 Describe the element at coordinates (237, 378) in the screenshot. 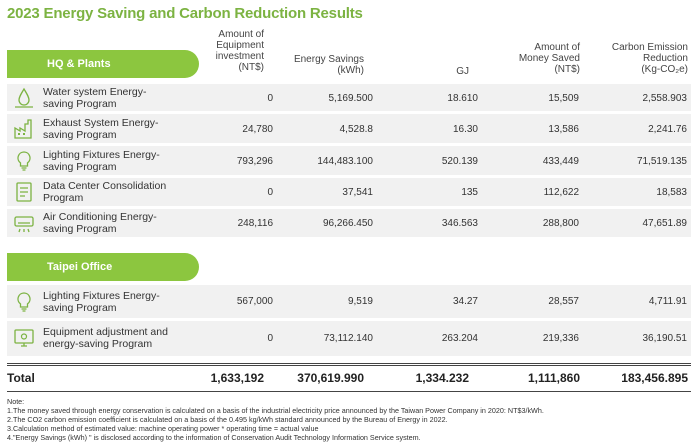

I see `total-equipment: 1,633,192` at that location.